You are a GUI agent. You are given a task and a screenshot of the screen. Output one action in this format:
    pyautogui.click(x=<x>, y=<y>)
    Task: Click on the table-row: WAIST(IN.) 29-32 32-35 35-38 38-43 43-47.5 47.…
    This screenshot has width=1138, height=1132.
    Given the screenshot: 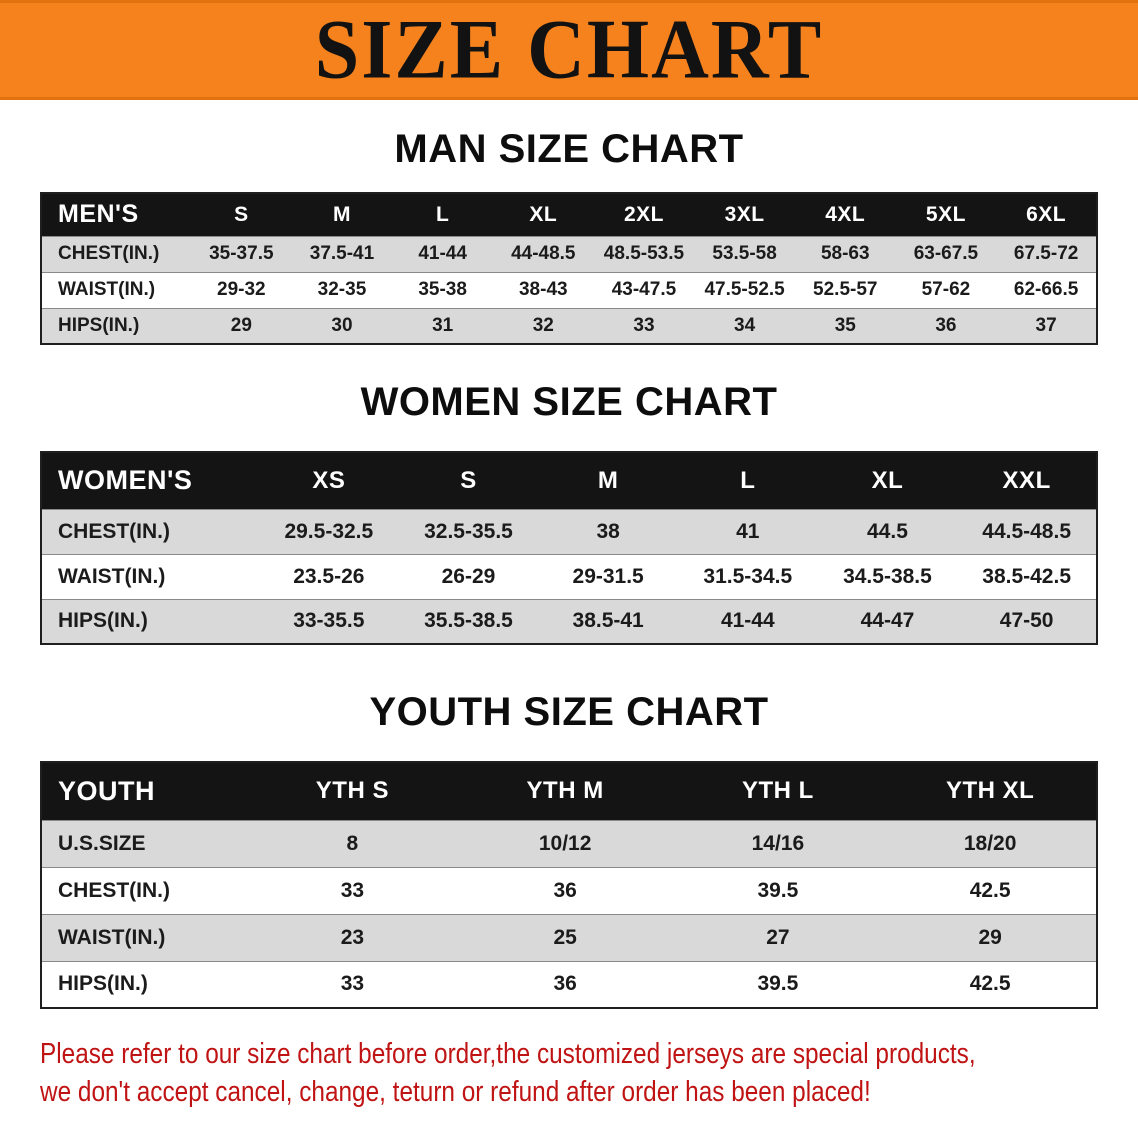 What is the action you would take?
    pyautogui.click(x=569, y=289)
    